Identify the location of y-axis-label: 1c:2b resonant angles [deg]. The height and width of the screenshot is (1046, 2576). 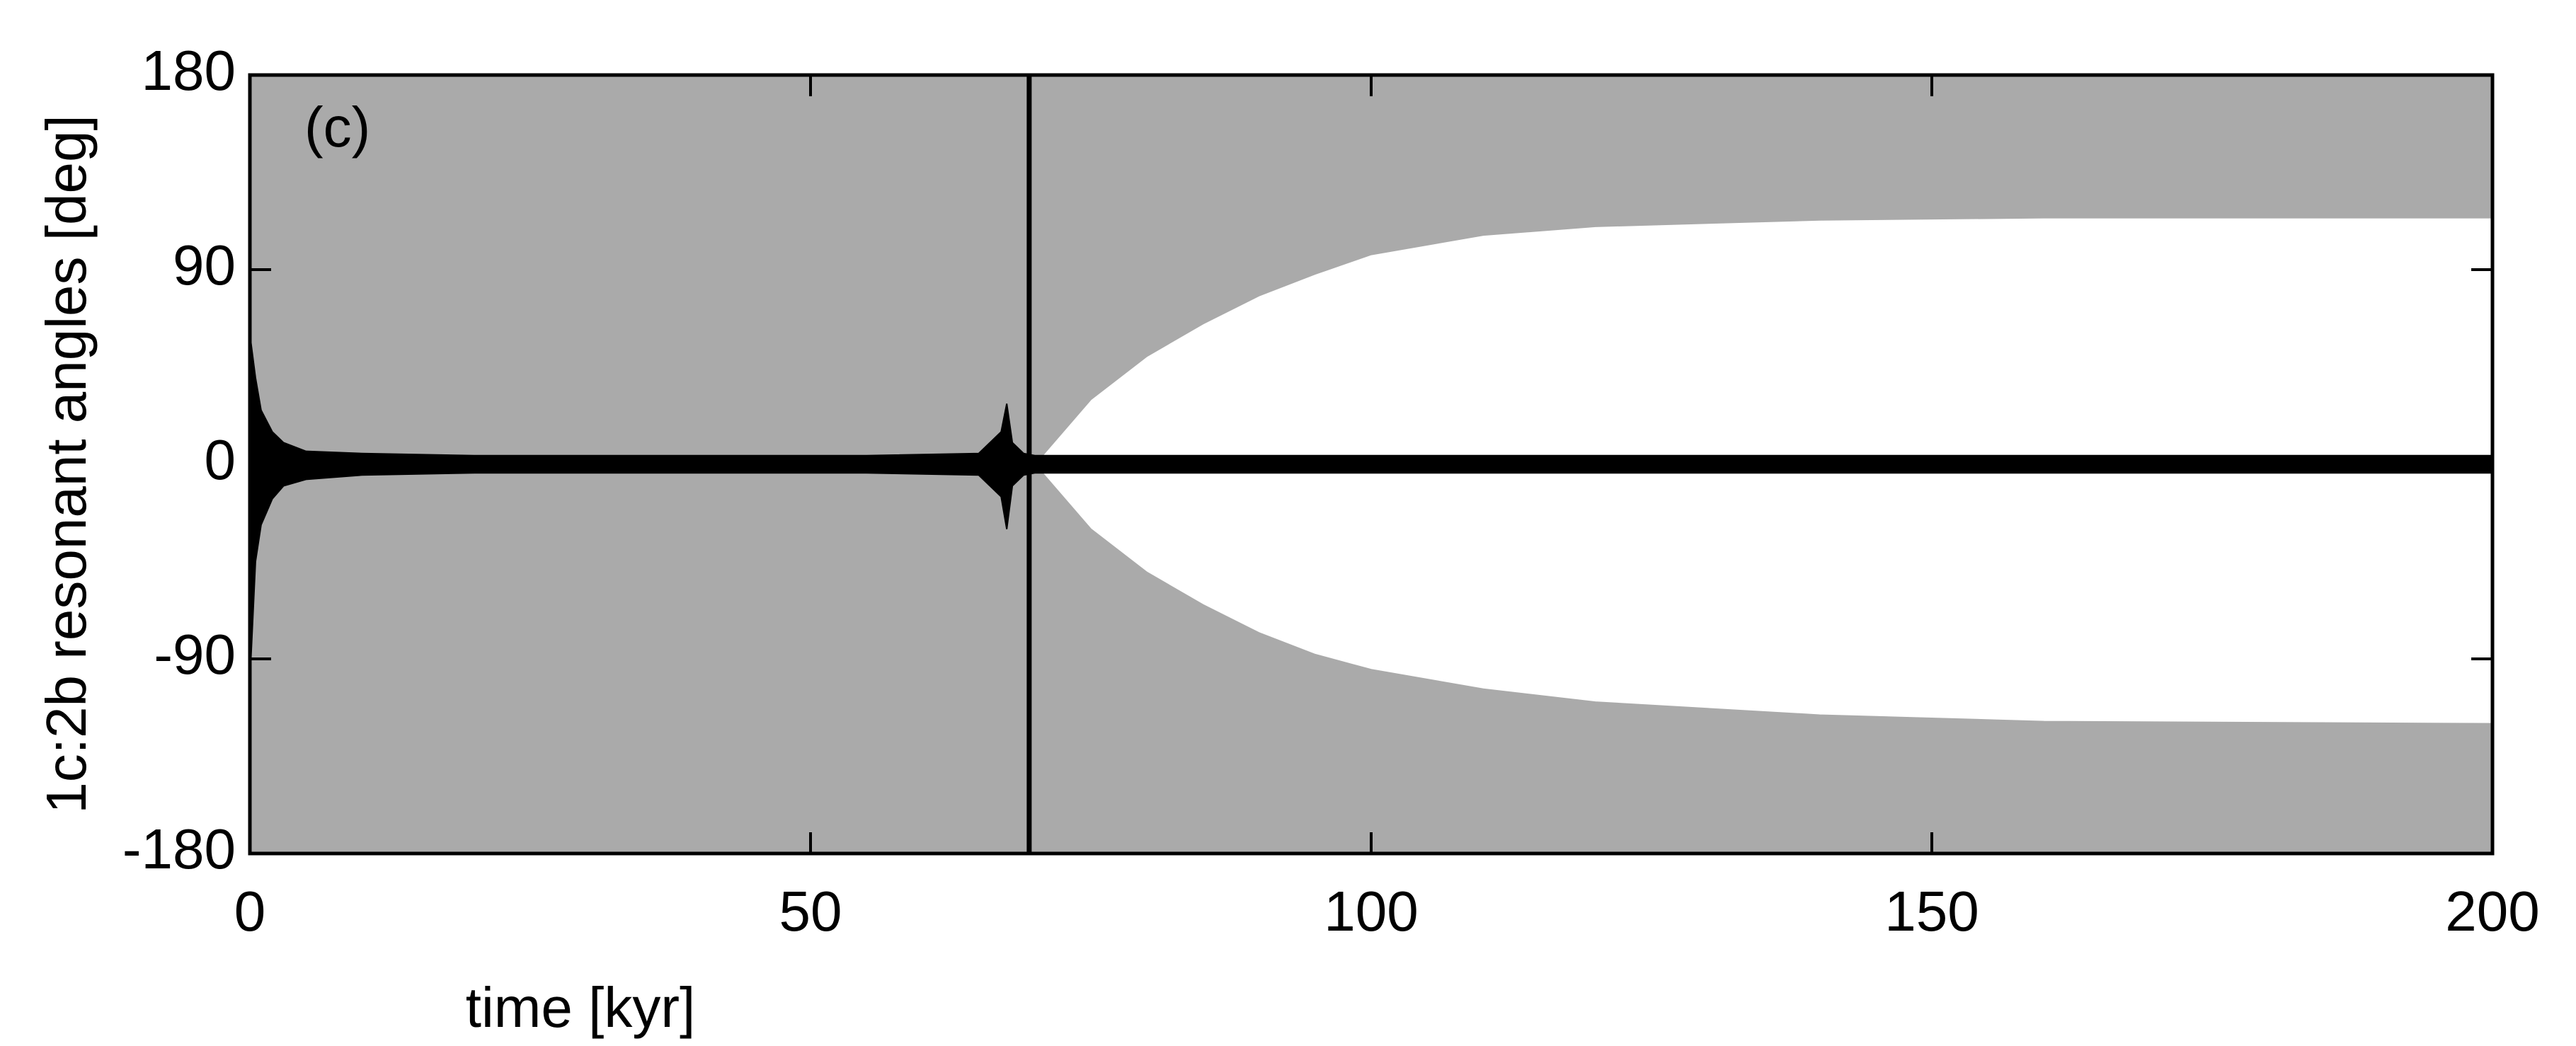
(66, 464).